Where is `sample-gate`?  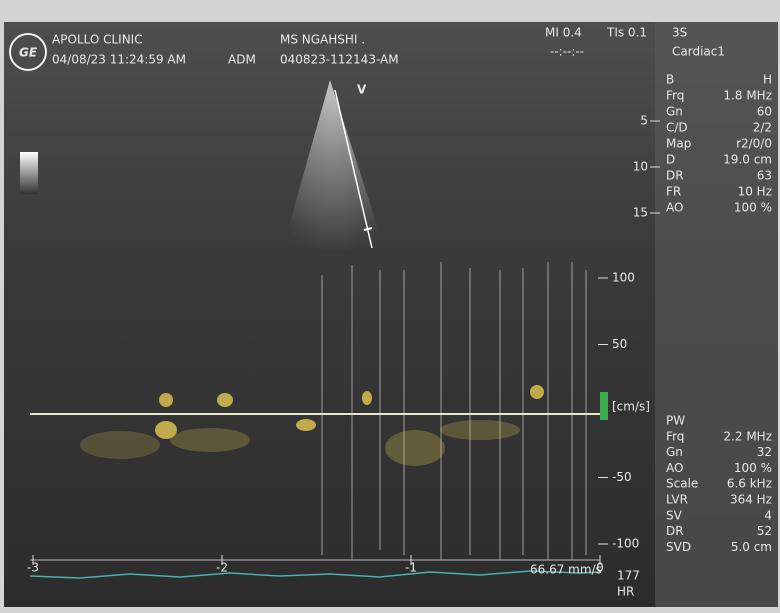 sample-gate is located at coordinates (368, 229).